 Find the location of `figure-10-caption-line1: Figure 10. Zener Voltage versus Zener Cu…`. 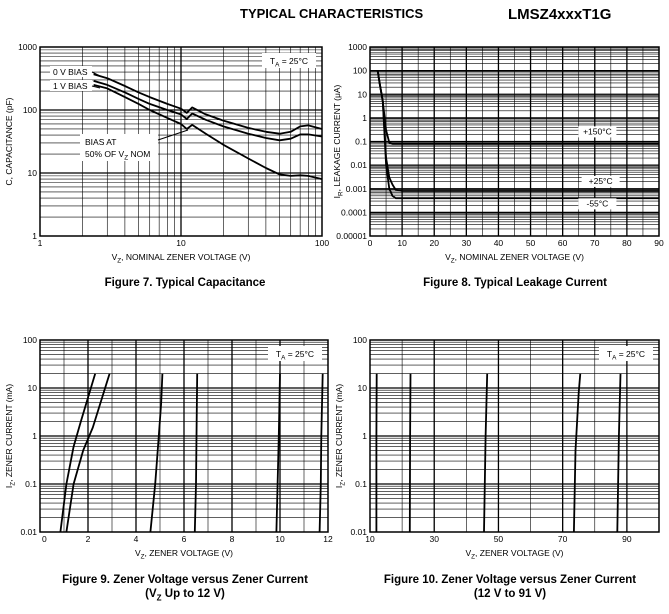

figure-10-caption-line1: Figure 10. Zener Voltage versus Zener Cu… is located at coordinates (510, 580).